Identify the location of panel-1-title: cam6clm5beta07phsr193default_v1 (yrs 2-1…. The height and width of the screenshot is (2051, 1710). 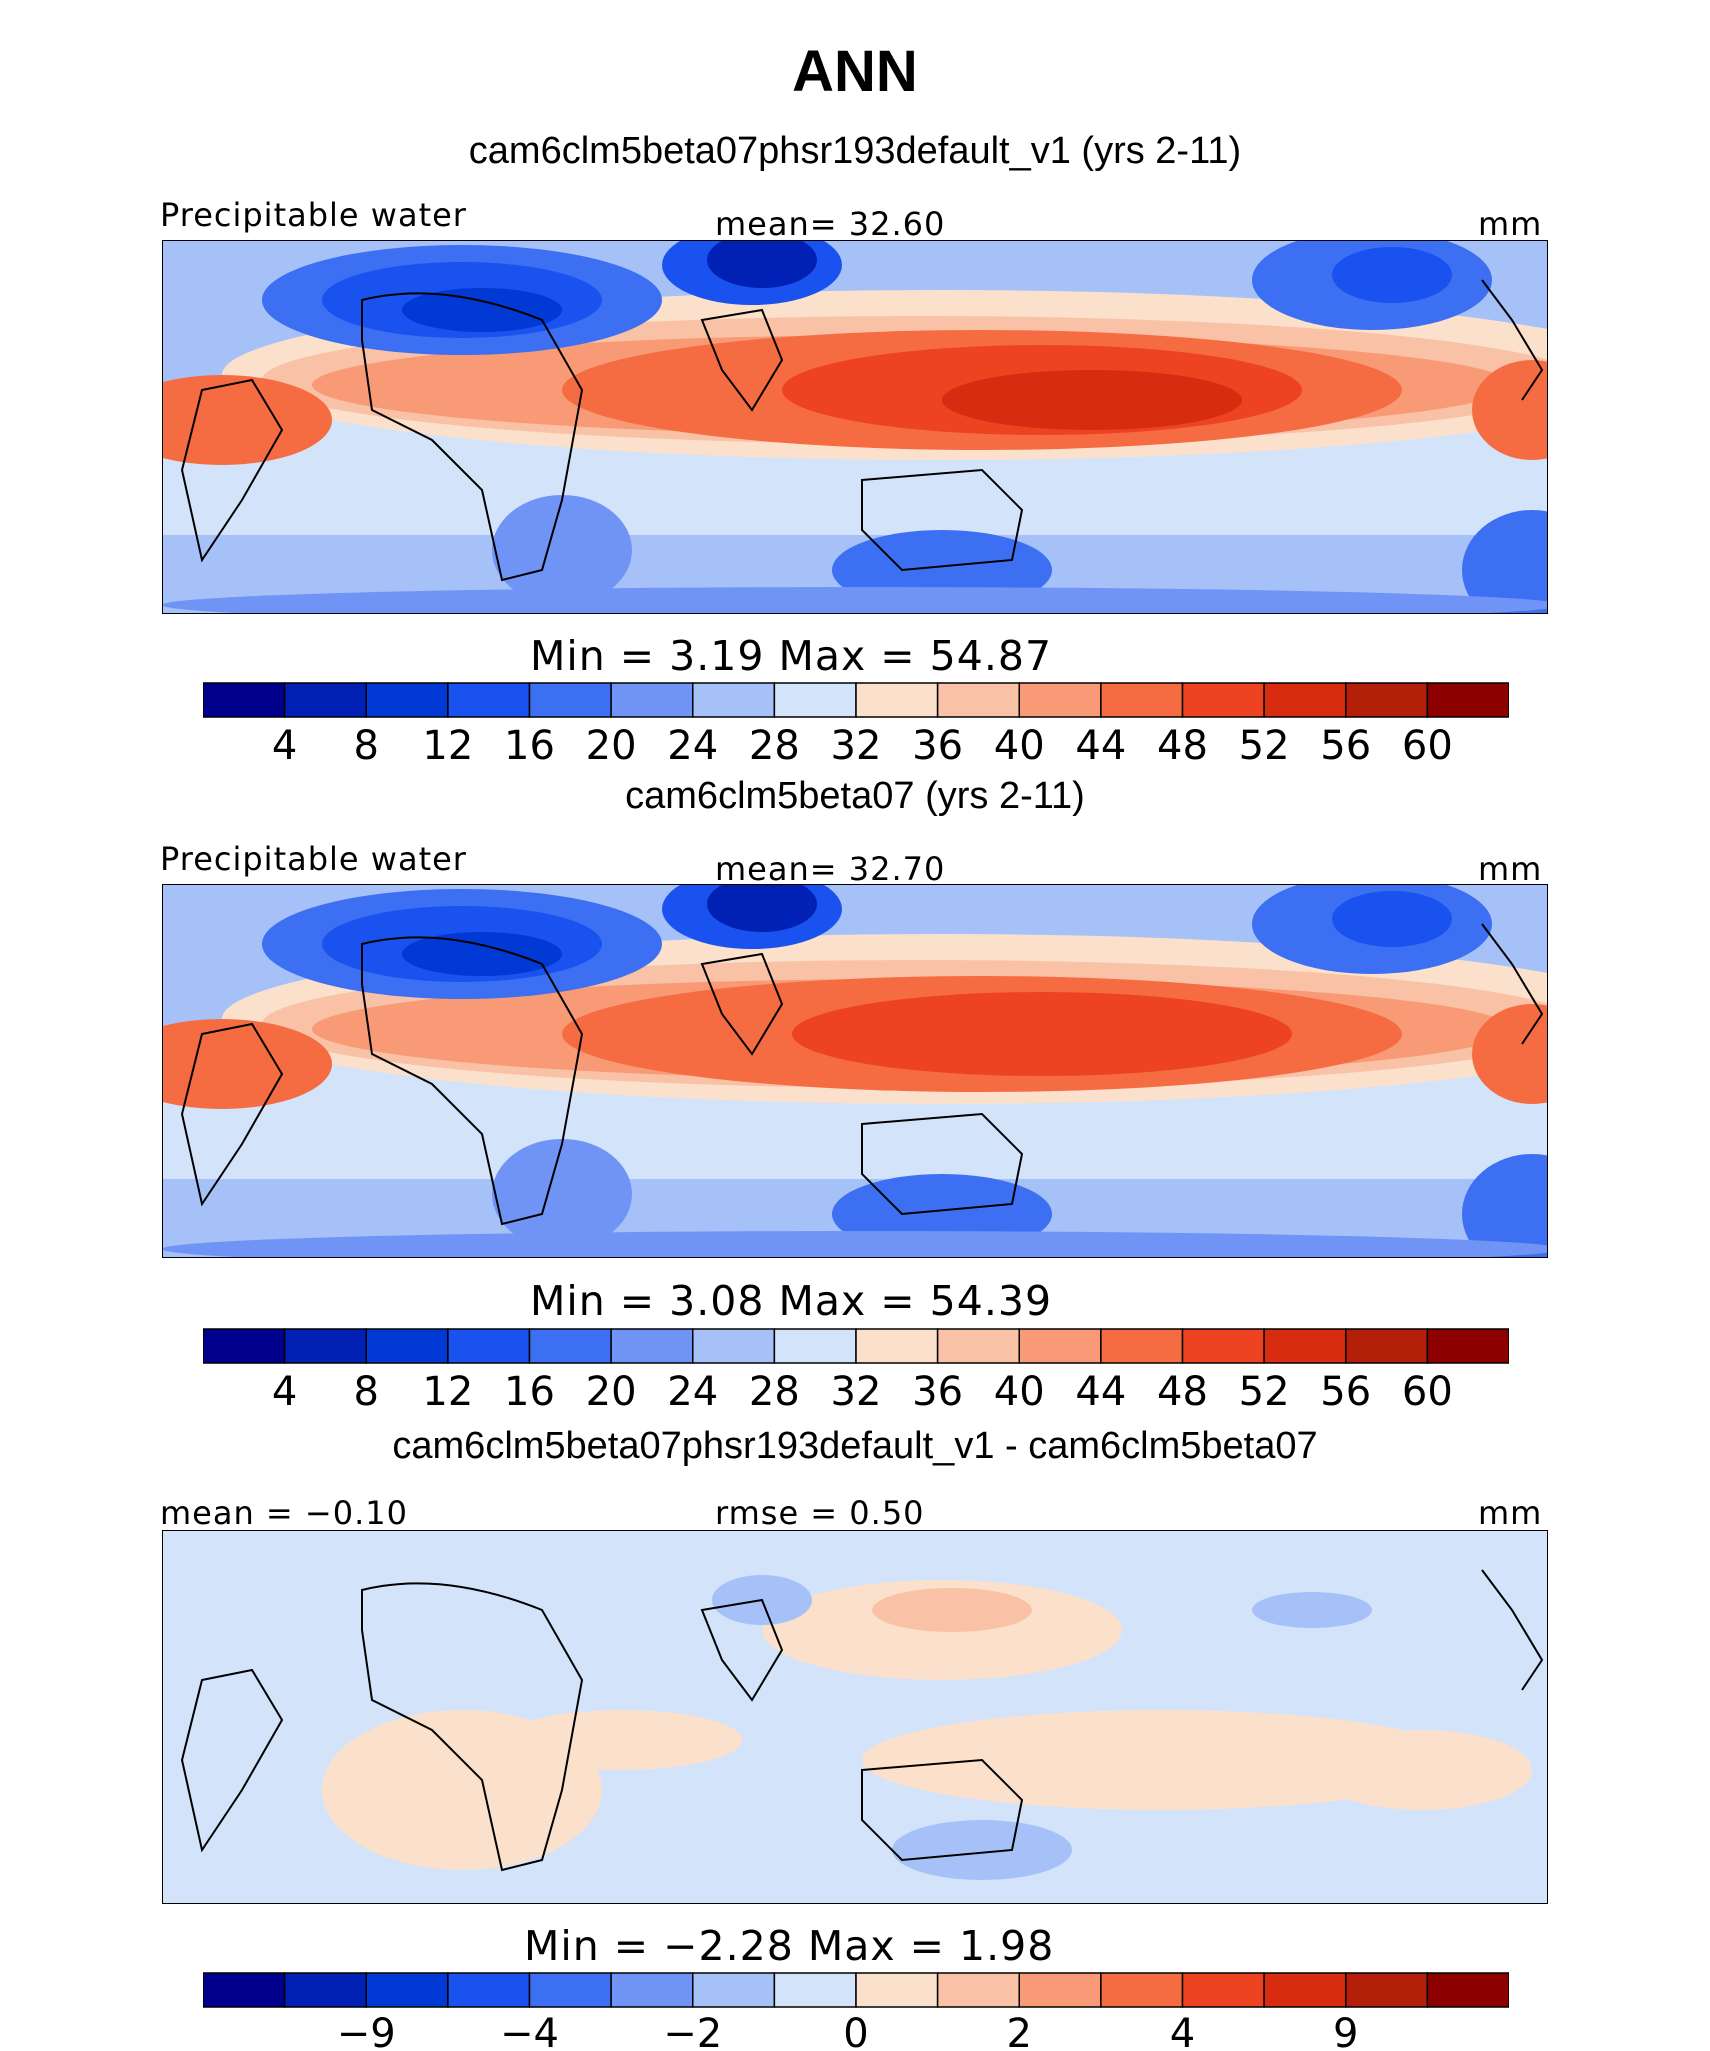
(855, 151).